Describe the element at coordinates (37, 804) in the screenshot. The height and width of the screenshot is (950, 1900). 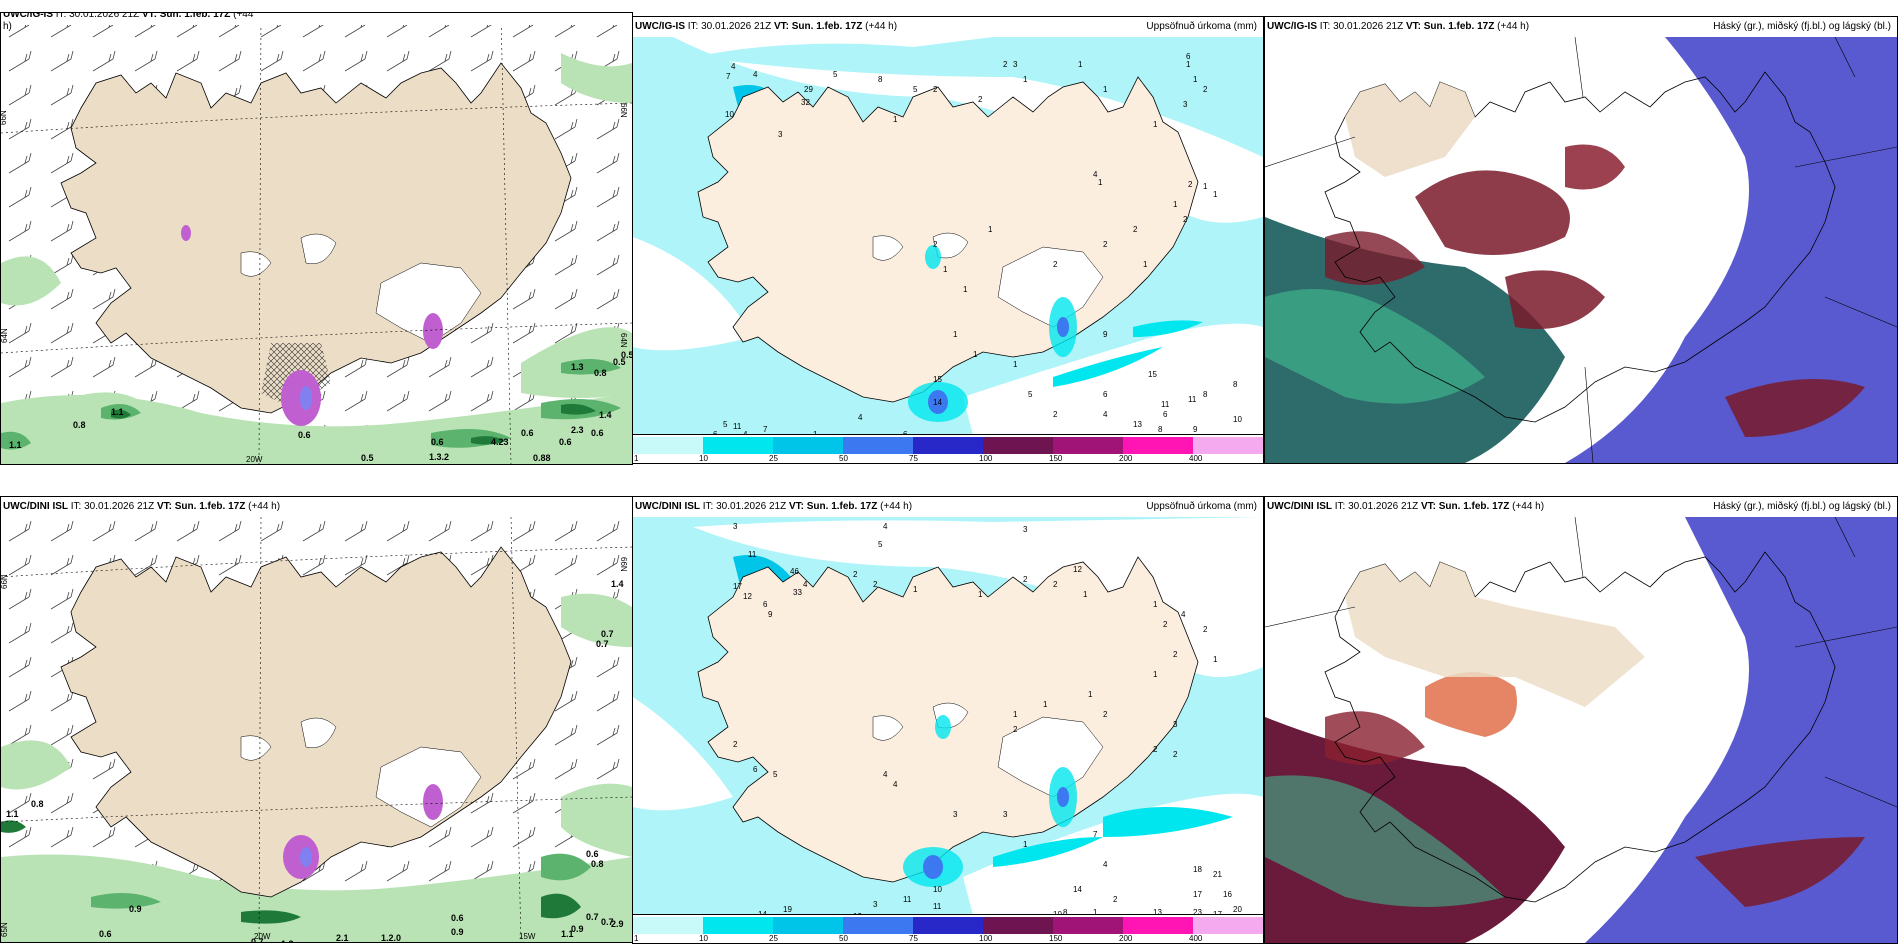
I see `map-value-label: 0.8` at that location.